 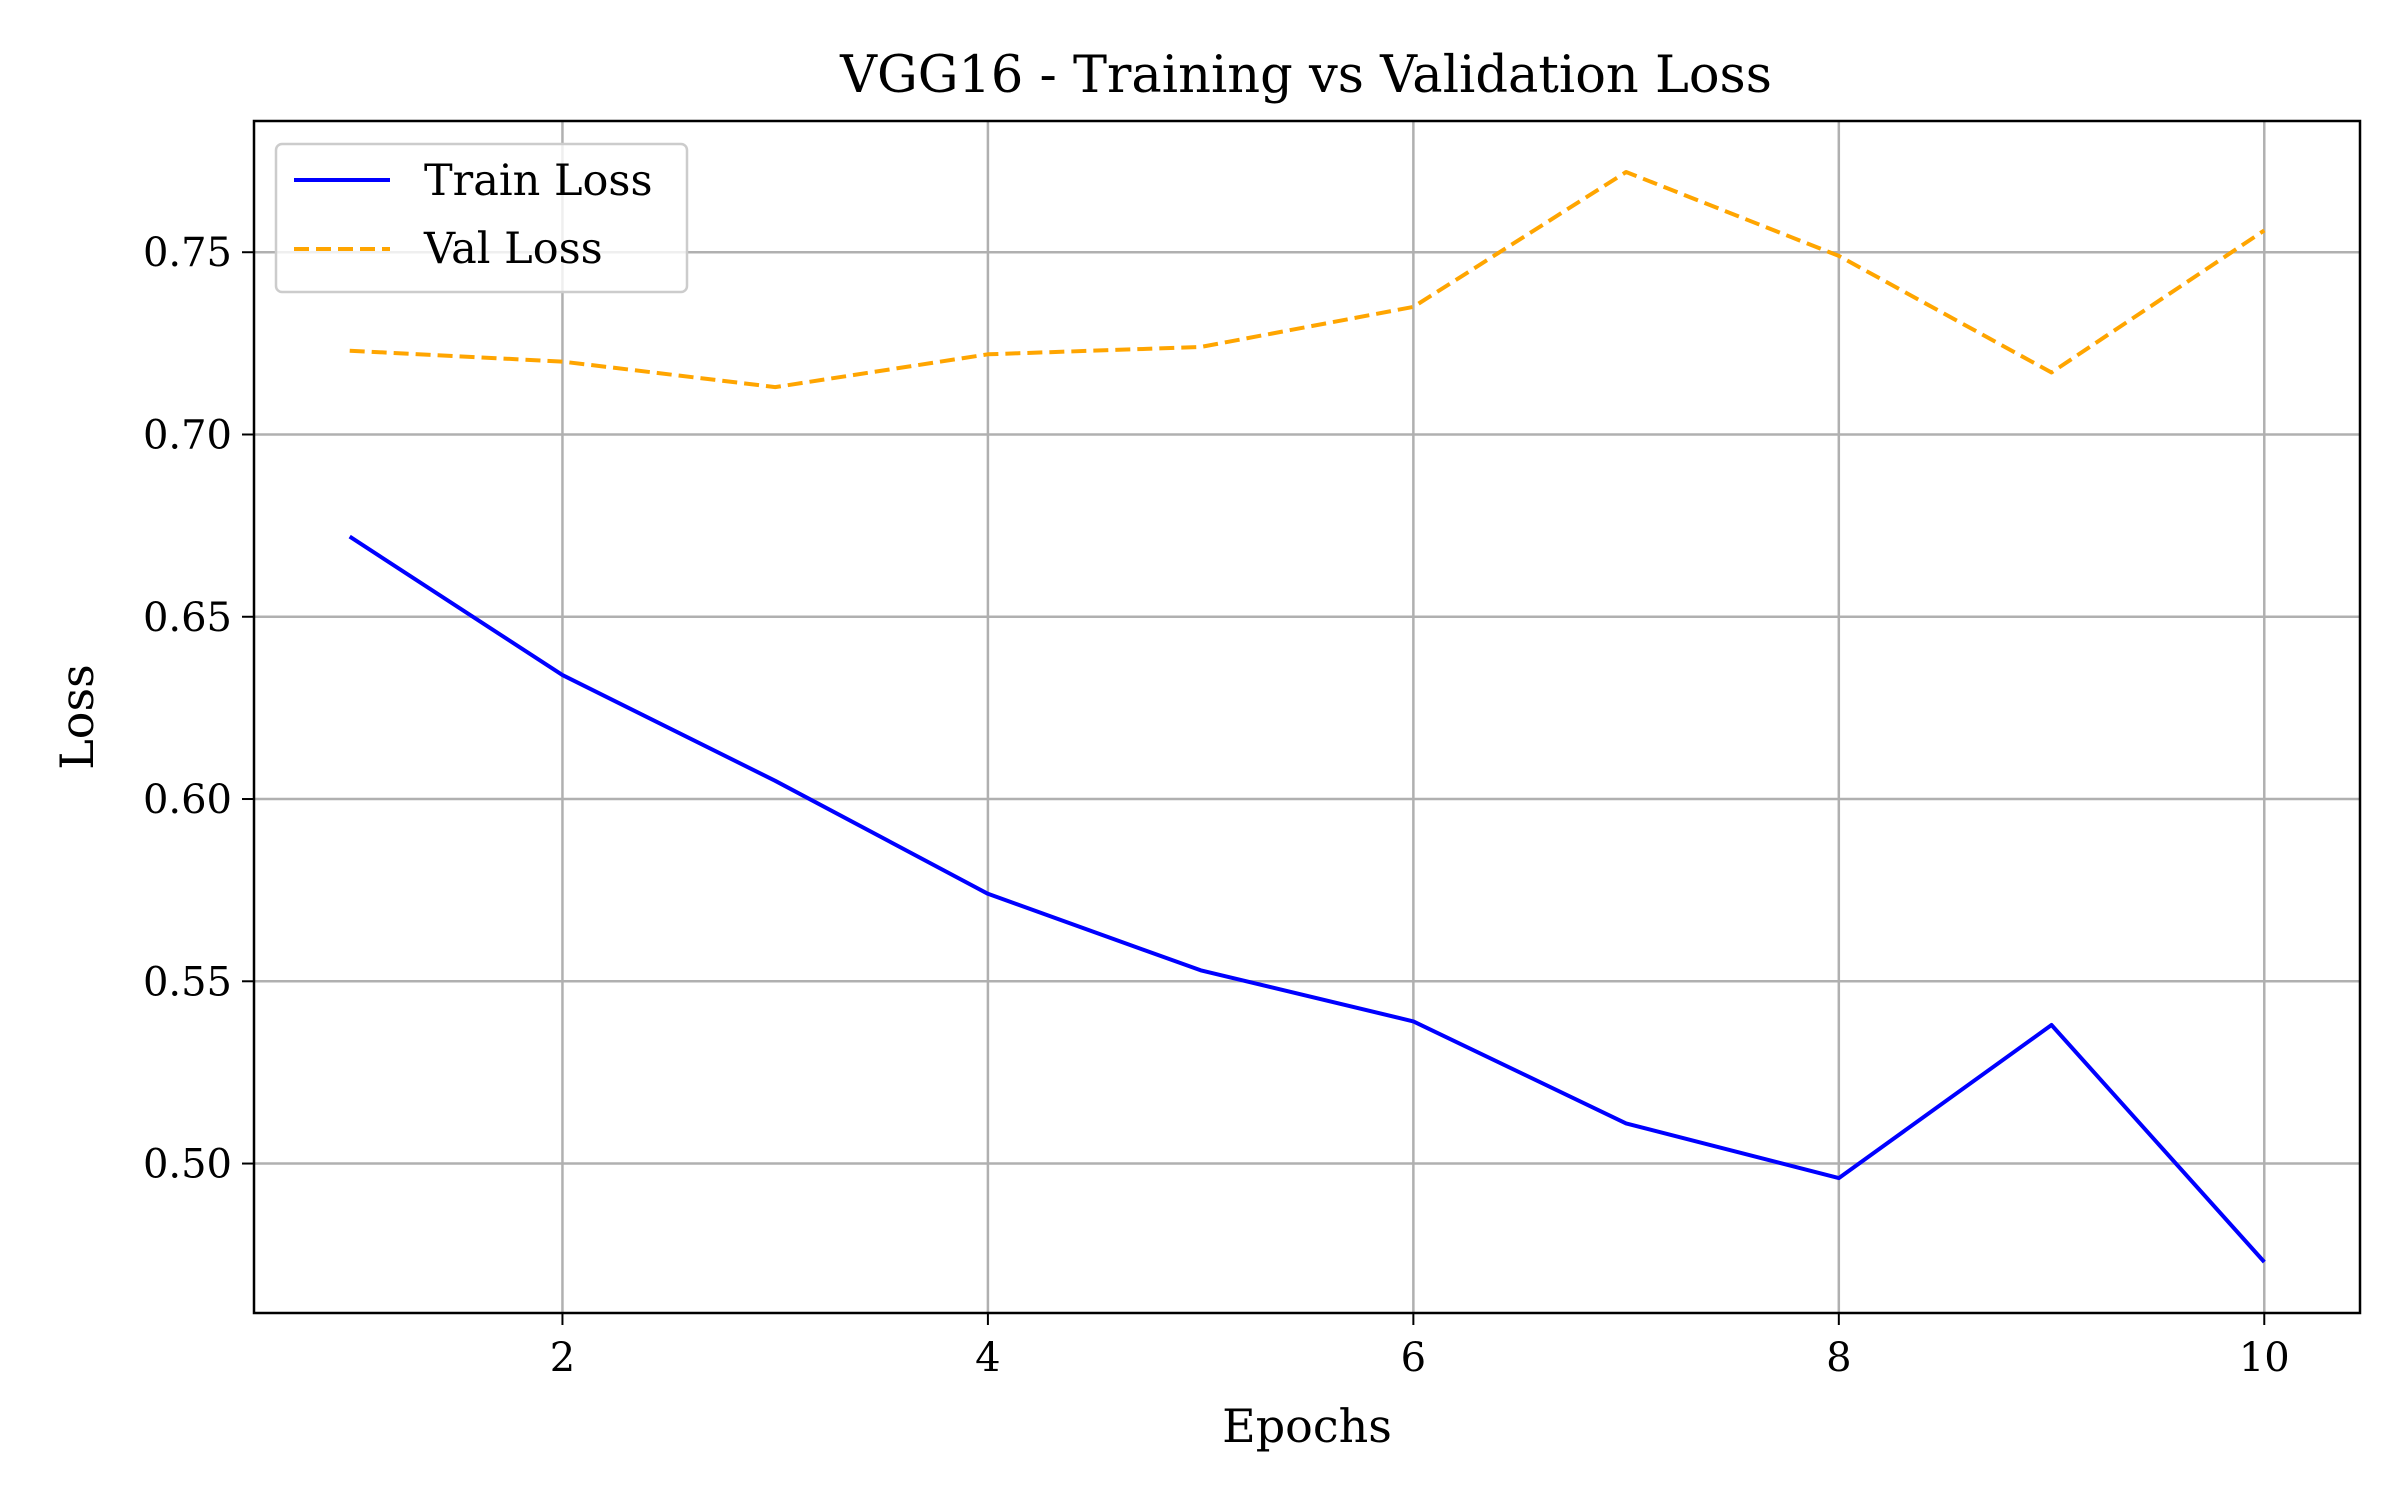 I want to click on x-axis-label: Epochs, so click(x=1307, y=1426).